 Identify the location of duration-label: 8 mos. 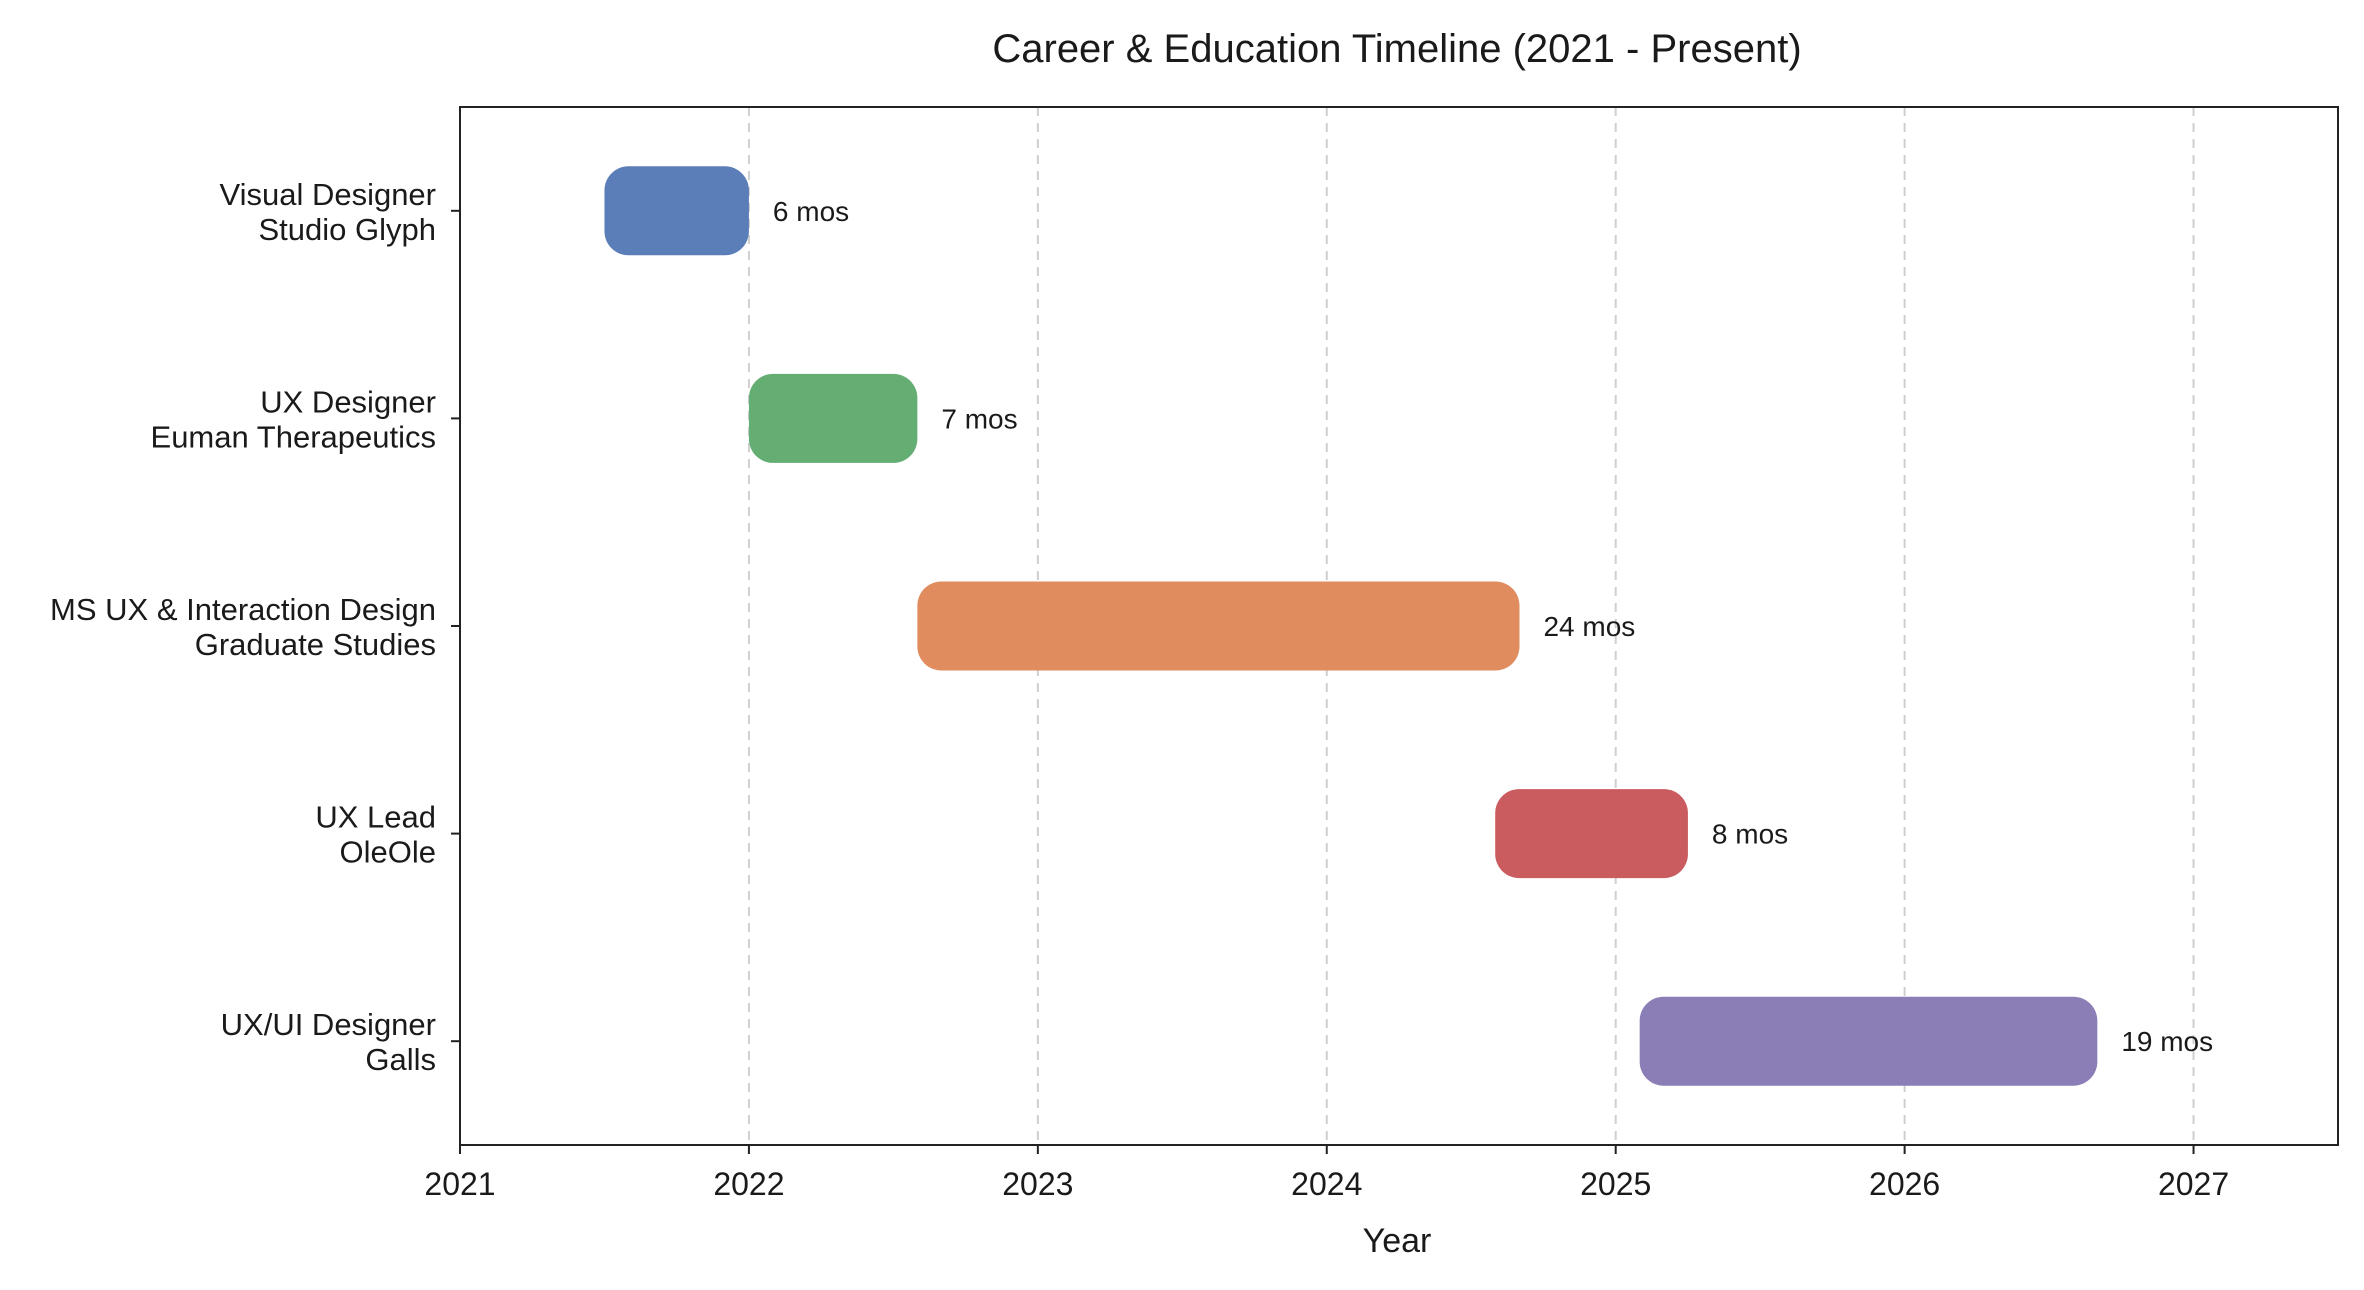
(1750, 834).